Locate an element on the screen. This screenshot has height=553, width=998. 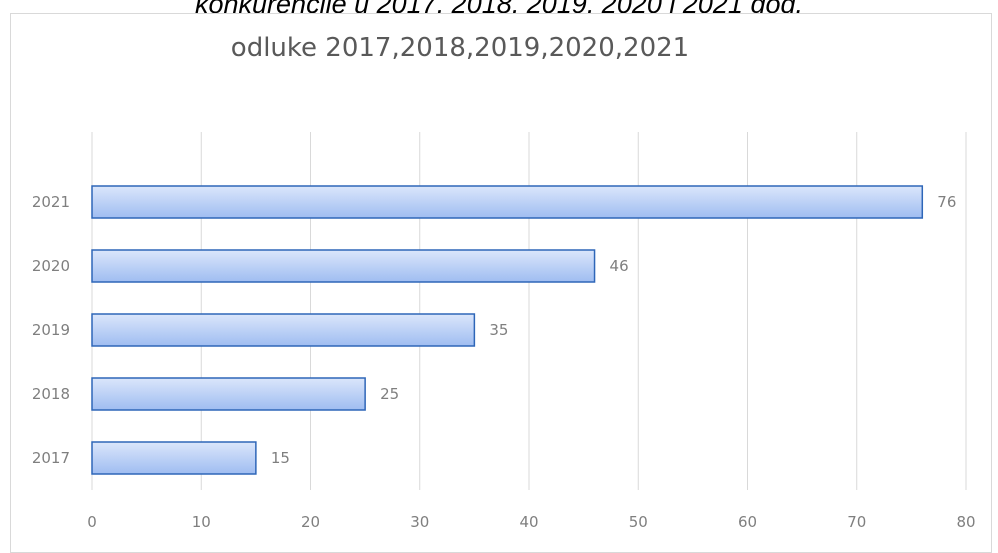
data-label: 35 is located at coordinates (498, 330).